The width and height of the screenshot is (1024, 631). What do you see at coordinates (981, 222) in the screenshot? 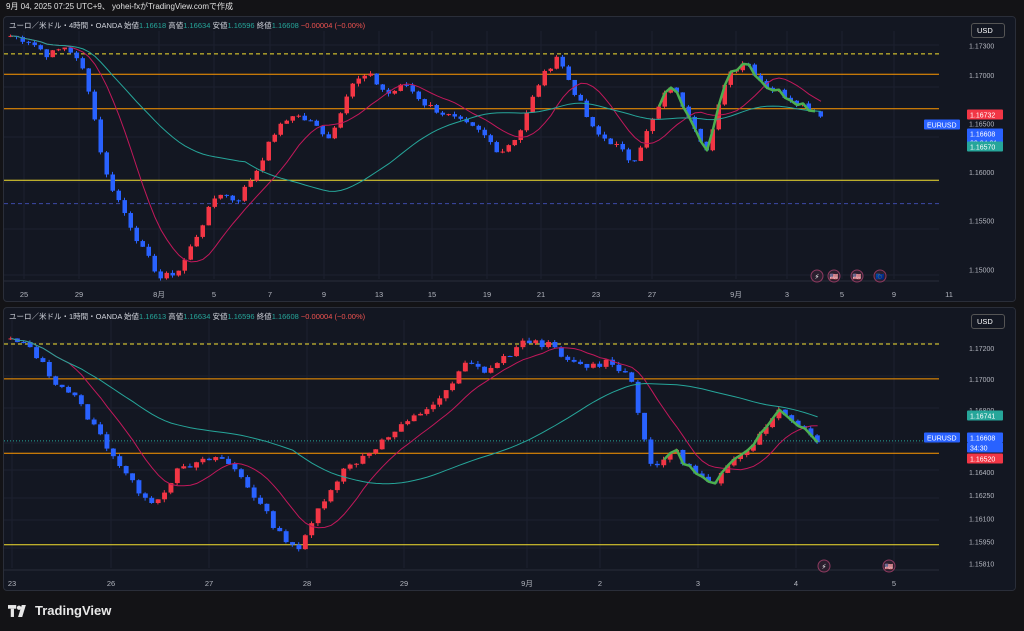
I see `y-tick-label: 1.15500` at bounding box center [981, 222].